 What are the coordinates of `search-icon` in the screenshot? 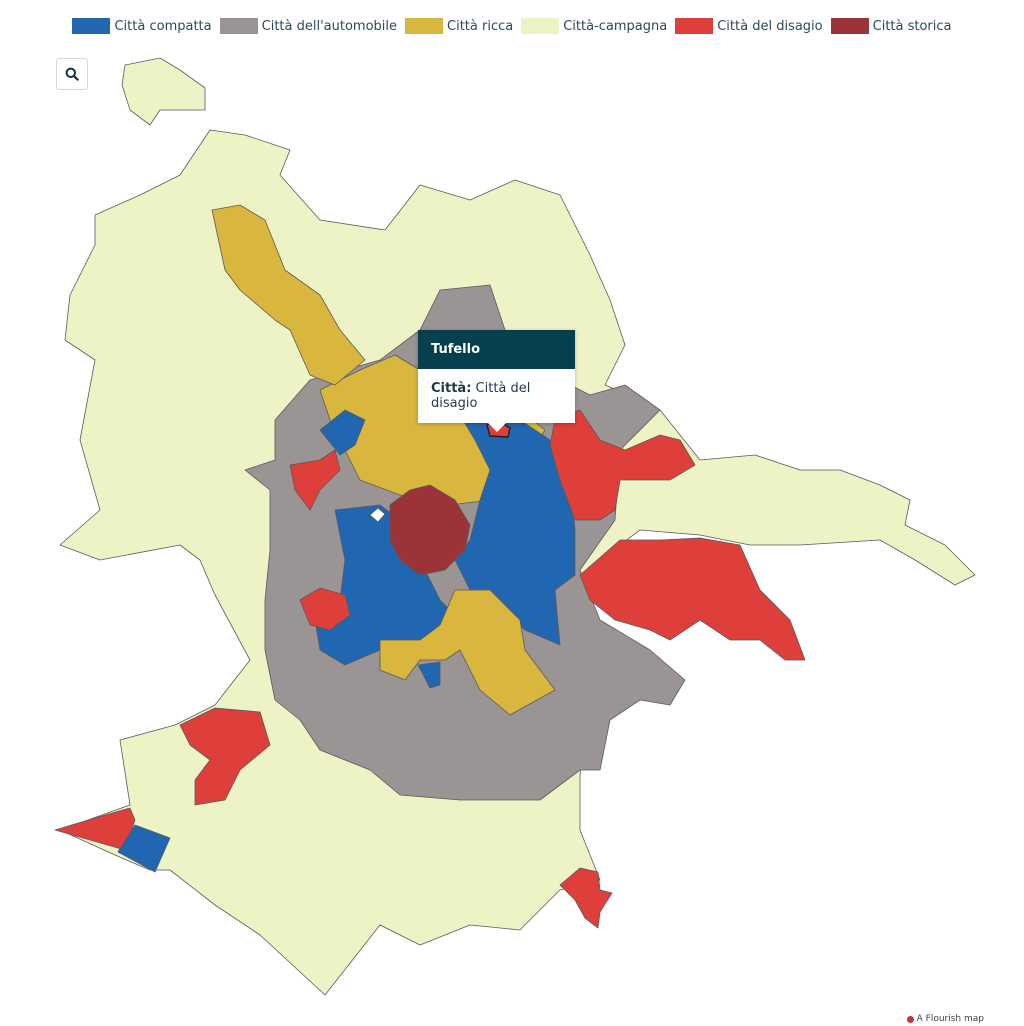 It's located at (72, 74).